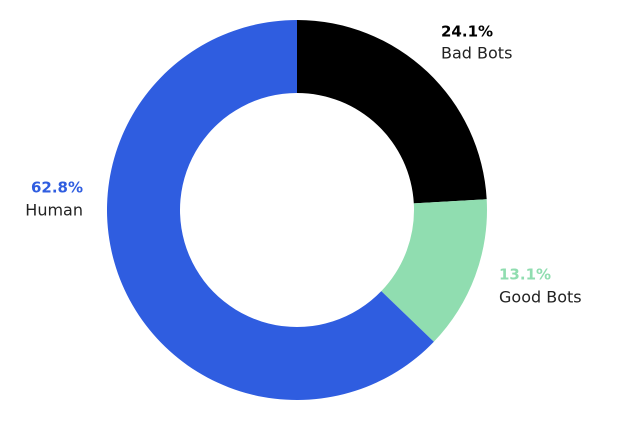  I want to click on category-label: Human, so click(54, 210).